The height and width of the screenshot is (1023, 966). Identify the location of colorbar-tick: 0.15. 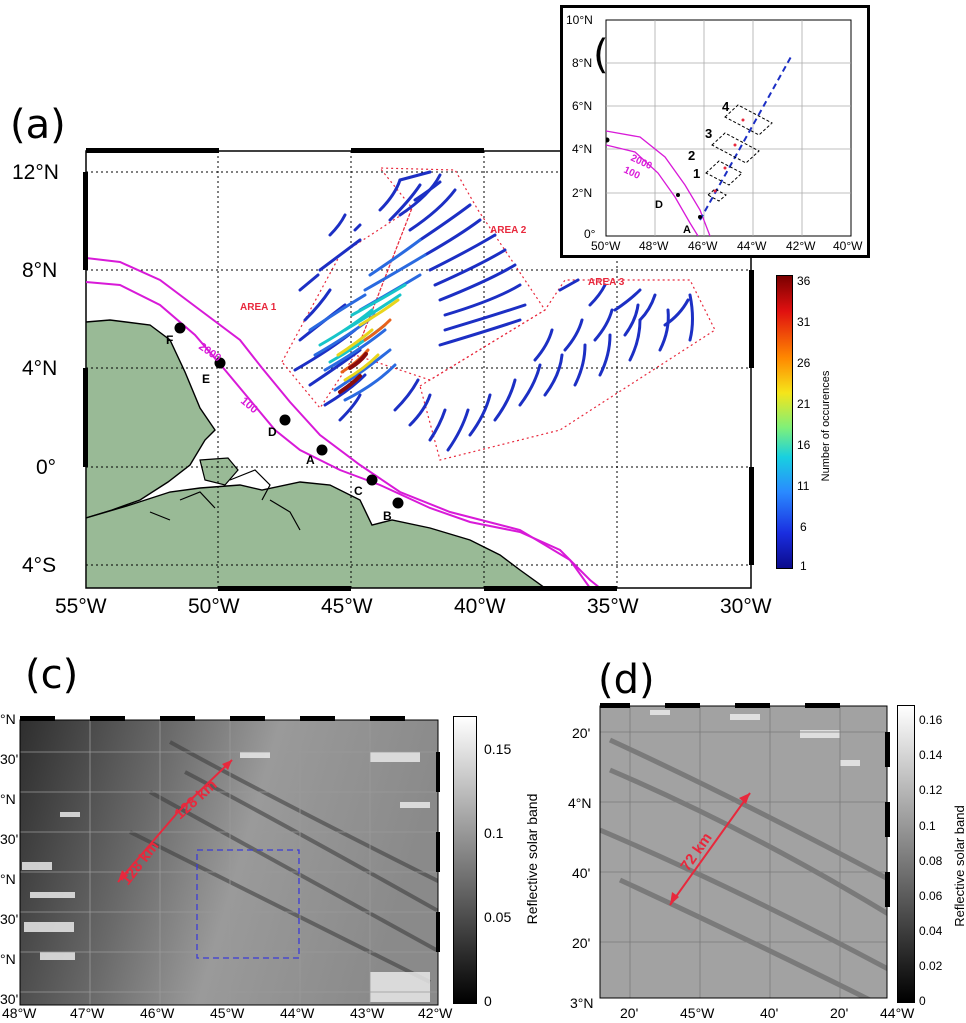
(498, 749).